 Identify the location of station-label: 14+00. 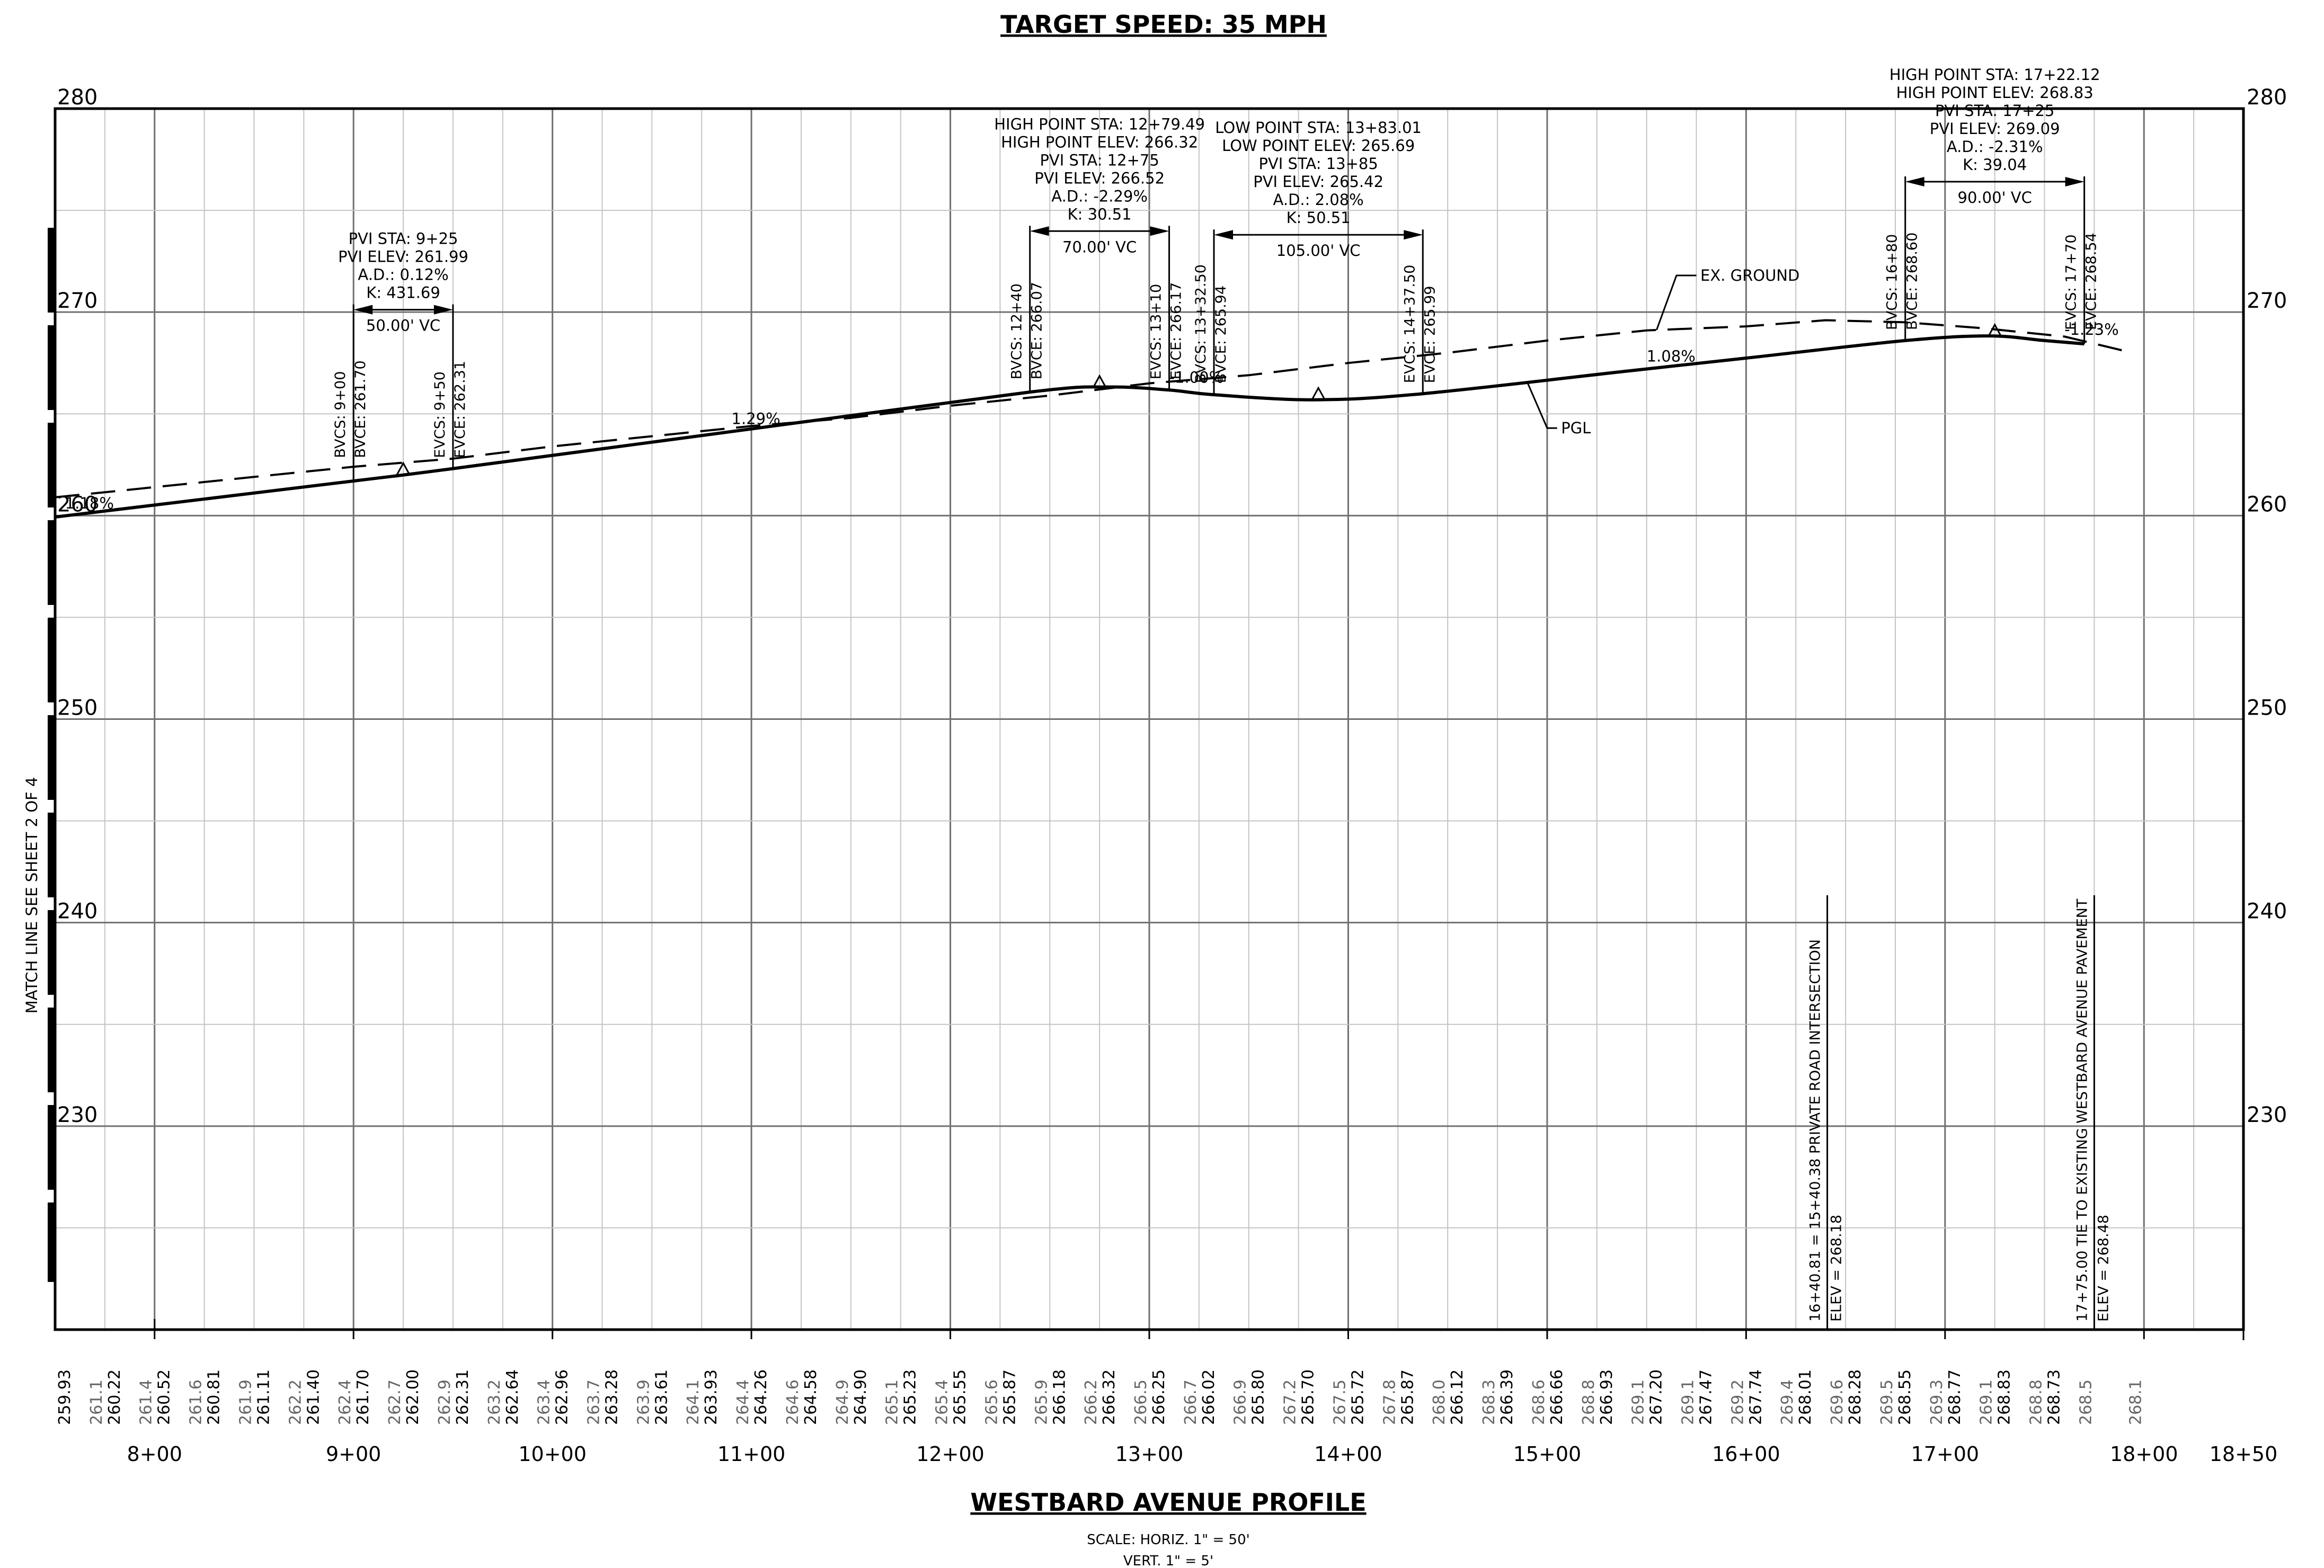
(1348, 1454).